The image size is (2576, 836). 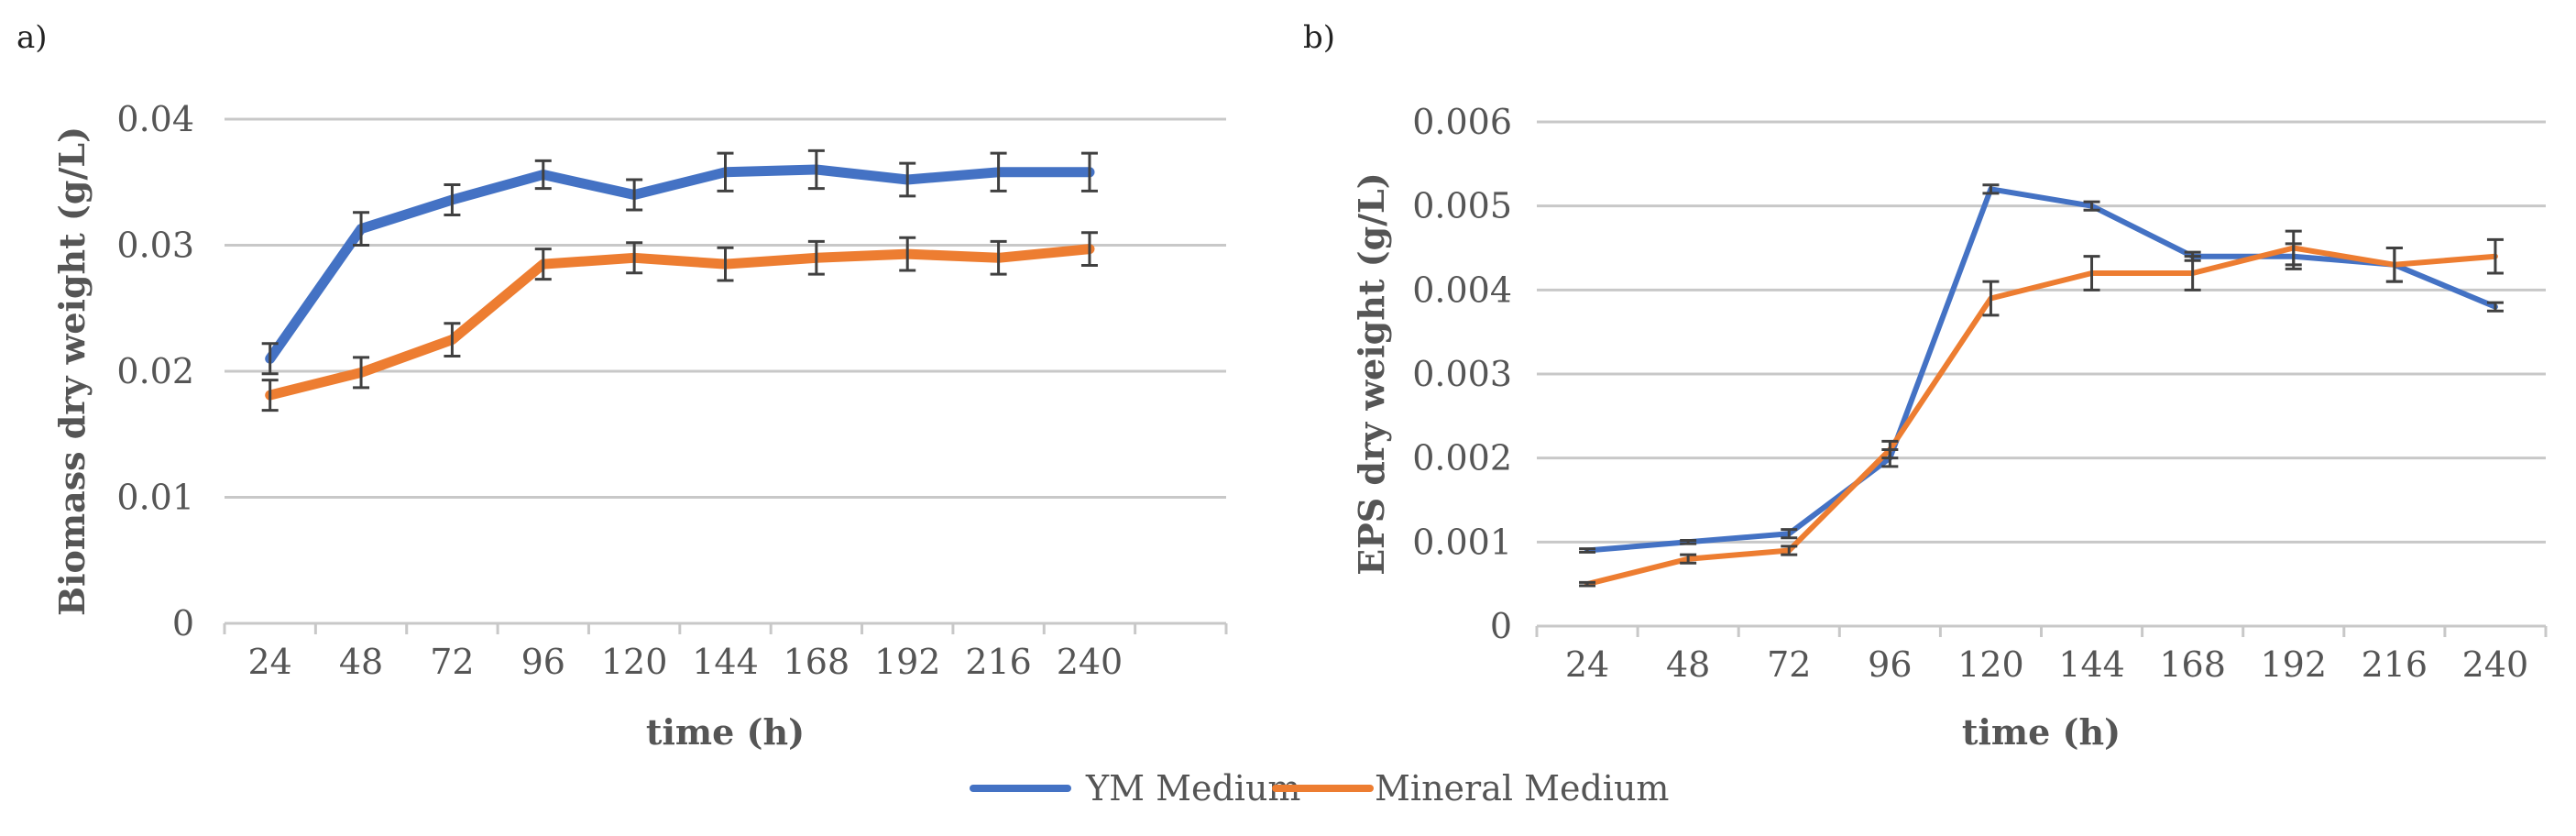 What do you see at coordinates (1319, 788) in the screenshot?
I see `legend: YM Medium Mineral Medium` at bounding box center [1319, 788].